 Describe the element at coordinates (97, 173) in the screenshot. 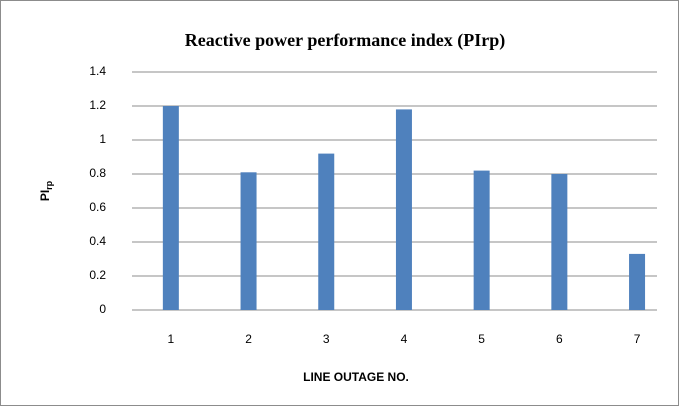

I see `y-tick-label: 0.8` at that location.